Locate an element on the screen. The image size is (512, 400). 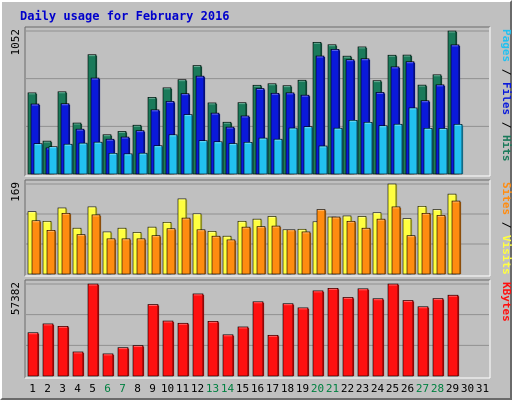
x-tick-label: 25 is located at coordinates (392, 388).